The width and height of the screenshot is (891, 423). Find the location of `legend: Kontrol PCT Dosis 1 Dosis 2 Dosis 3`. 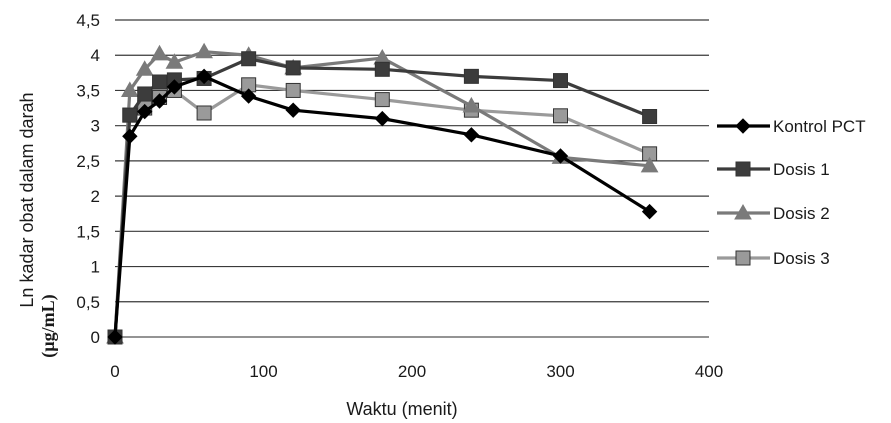

legend: Kontrol PCT Dosis 1 Dosis 2 Dosis 3 is located at coordinates (791, 192).